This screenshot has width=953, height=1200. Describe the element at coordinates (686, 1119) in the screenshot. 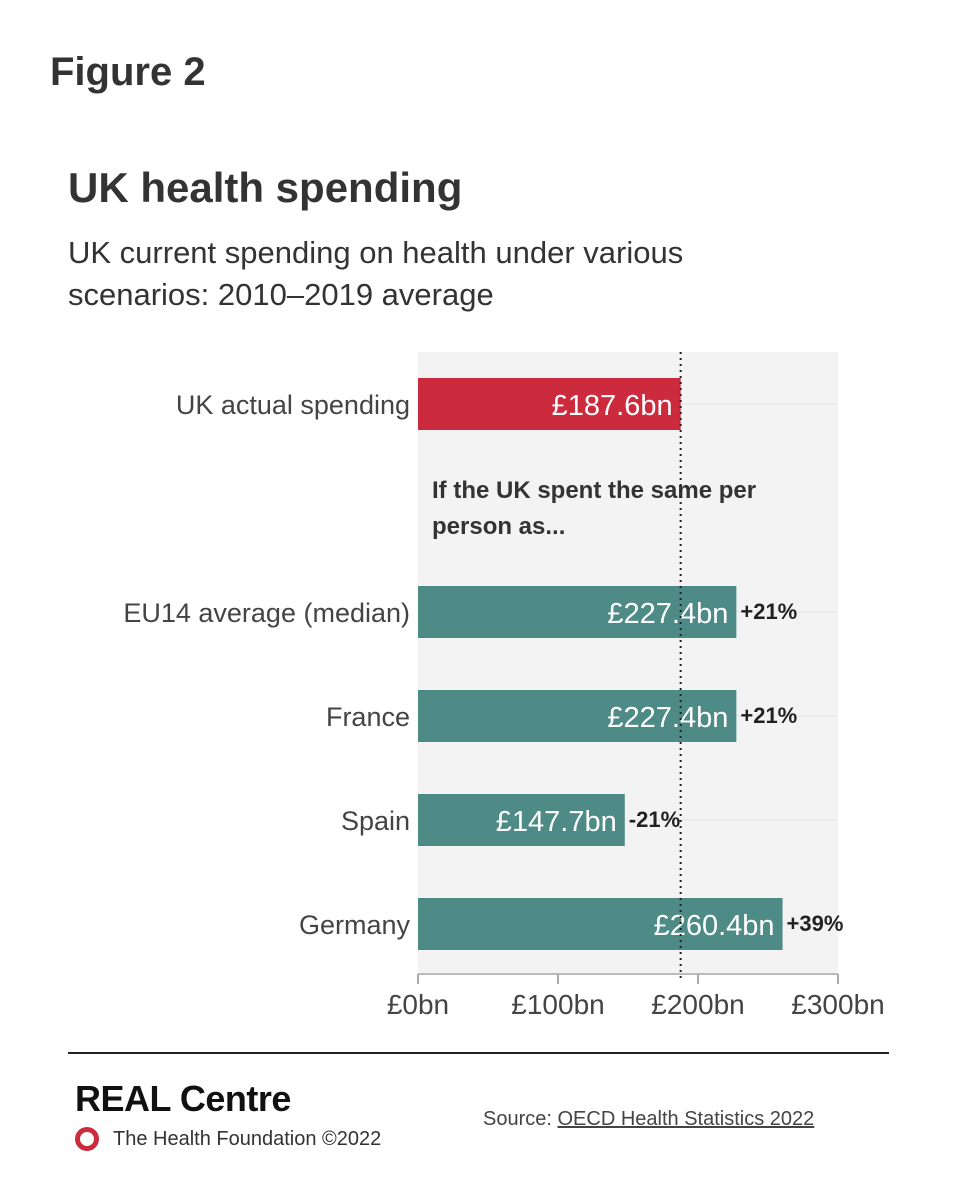

I see `source-link: OECD Health Statistics 2022` at that location.